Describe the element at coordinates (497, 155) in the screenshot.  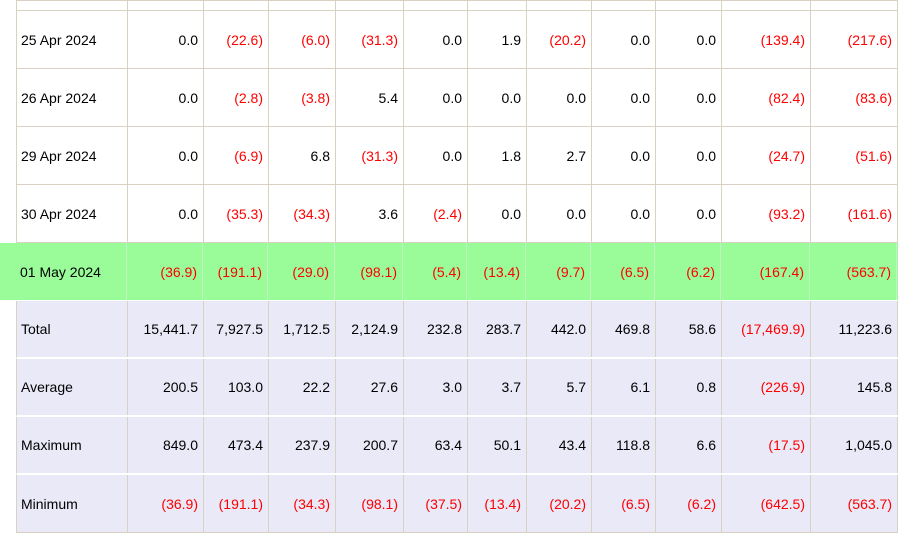
I see `value-cell: 1.8` at that location.